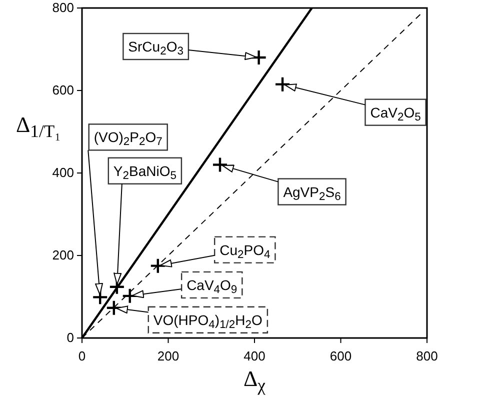 The width and height of the screenshot is (485, 397). Describe the element at coordinates (63, 172) in the screenshot. I see `y-tick-label: 400` at that location.